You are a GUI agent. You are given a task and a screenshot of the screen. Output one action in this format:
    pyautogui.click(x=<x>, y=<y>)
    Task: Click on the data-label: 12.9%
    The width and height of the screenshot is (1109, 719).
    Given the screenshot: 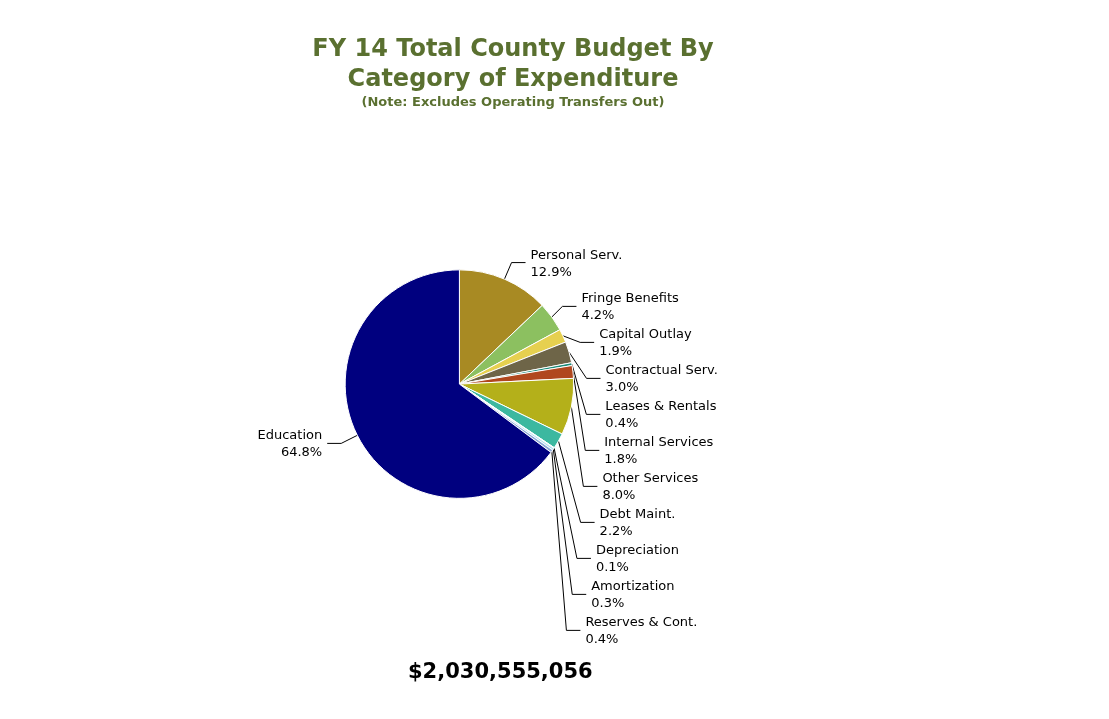 What is the action you would take?
    pyautogui.click(x=551, y=271)
    